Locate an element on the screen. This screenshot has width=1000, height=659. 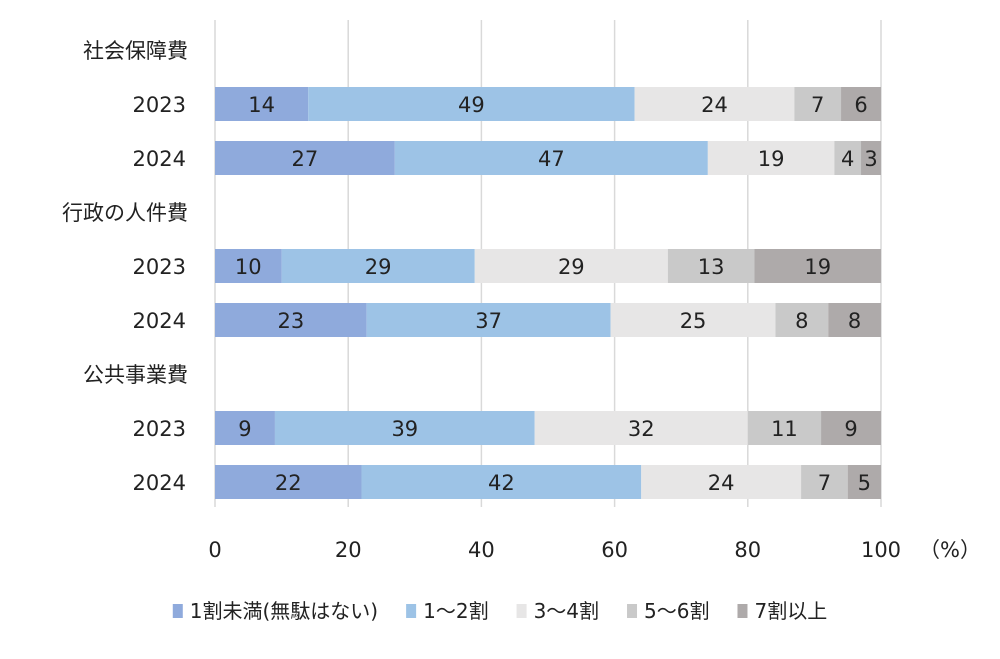
data-label: 23 is located at coordinates (290, 321).